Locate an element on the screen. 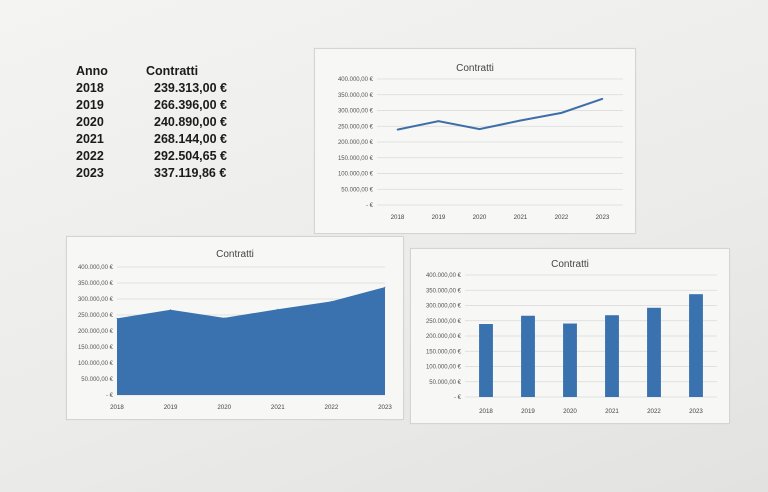 The width and height of the screenshot is (768, 492). table-cell-value: 239.313,00 € is located at coordinates (190, 88).